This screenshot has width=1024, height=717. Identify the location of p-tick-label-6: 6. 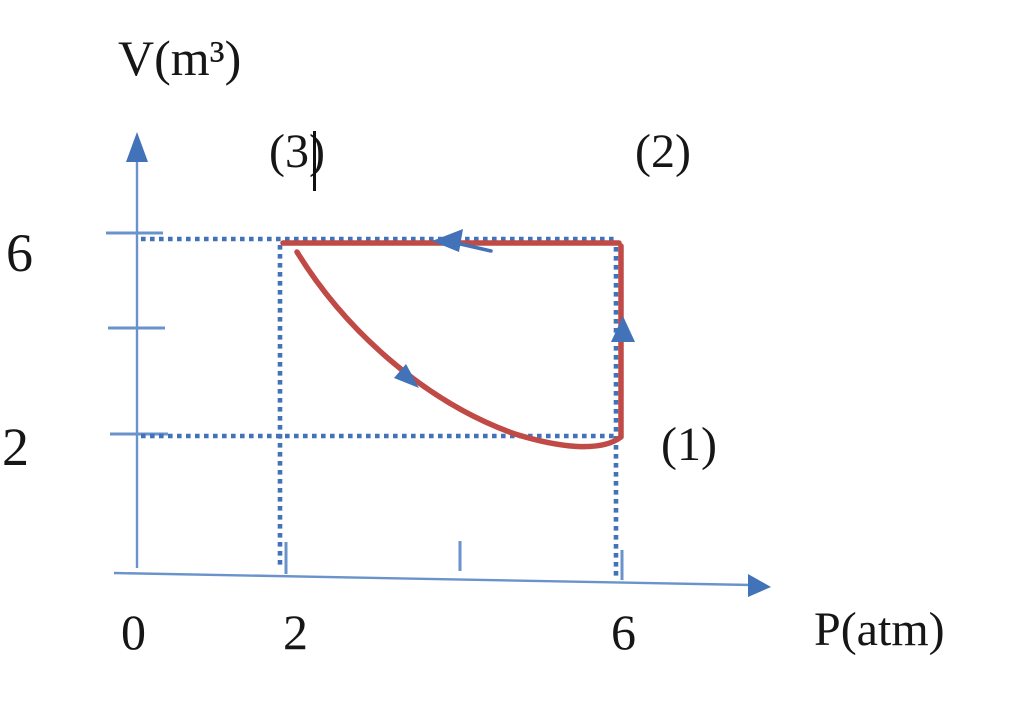
(623, 632).